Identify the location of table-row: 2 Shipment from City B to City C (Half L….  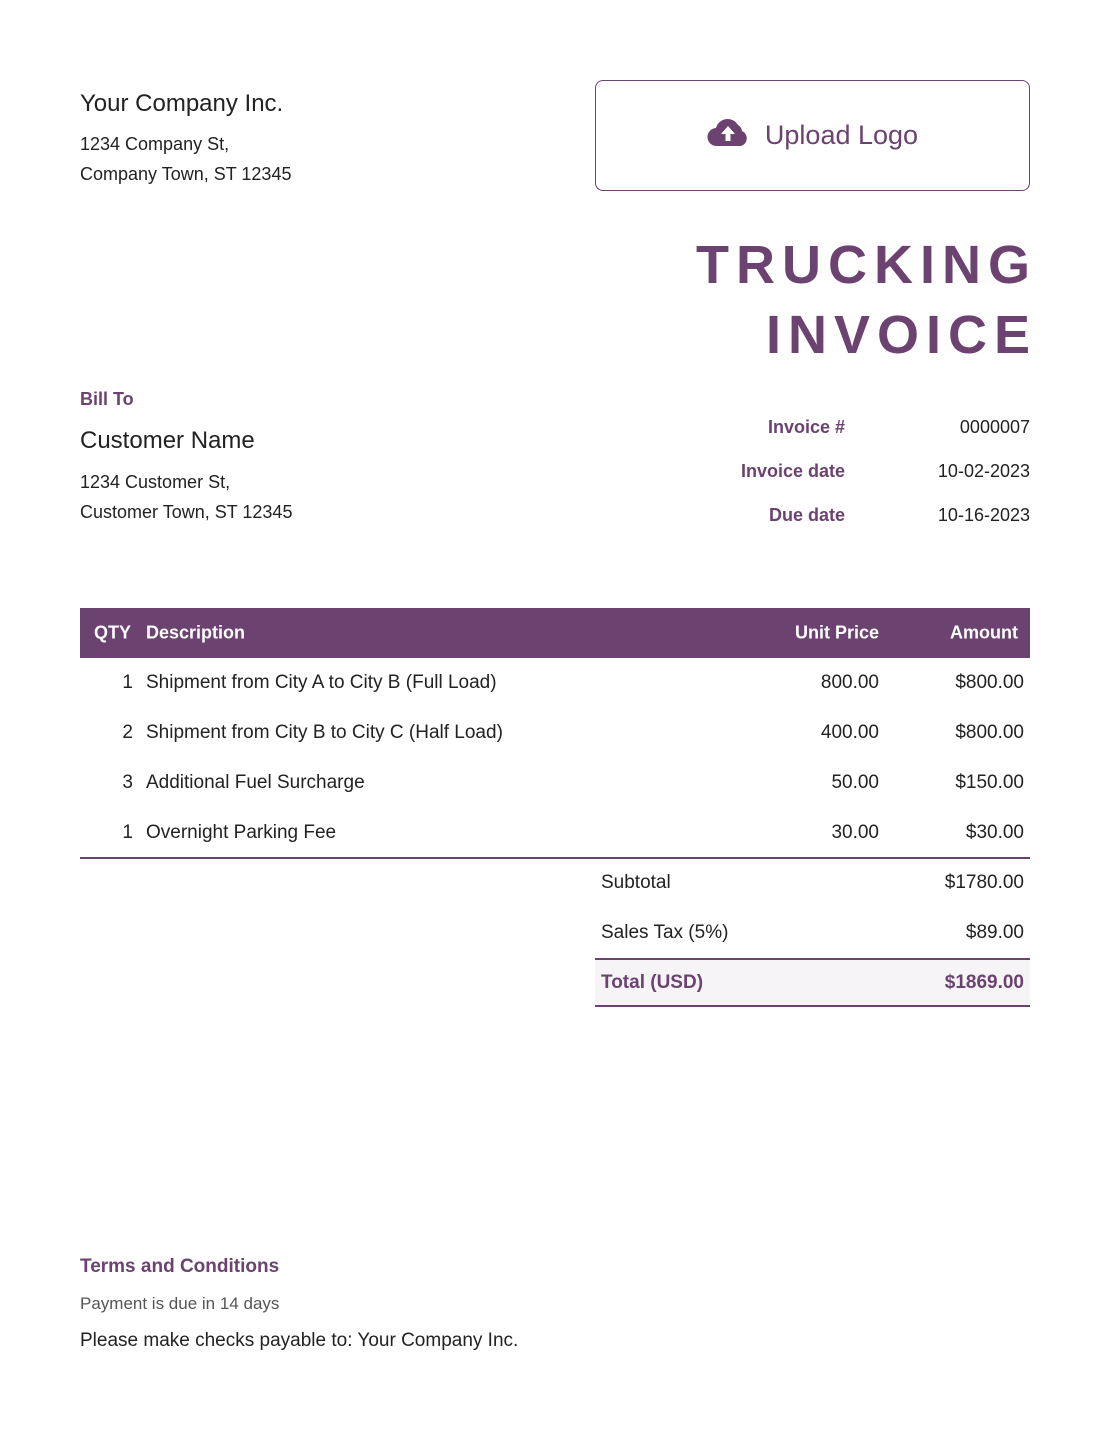
(555, 733).